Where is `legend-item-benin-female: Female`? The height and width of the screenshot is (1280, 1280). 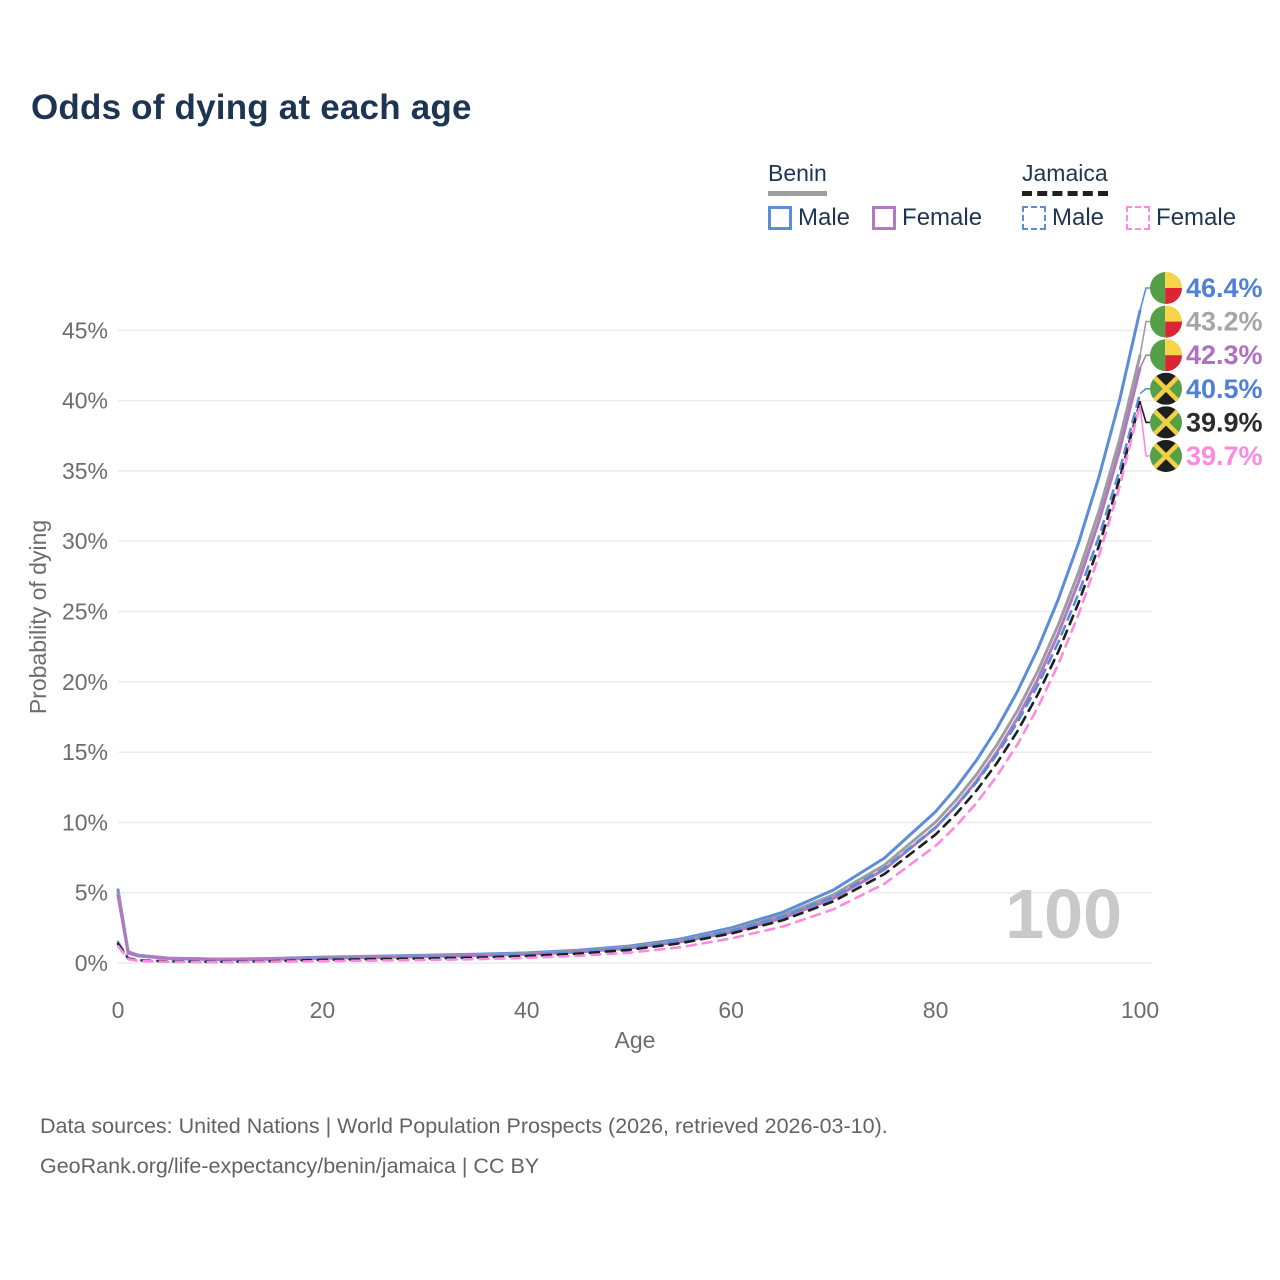
legend-item-benin-female: Female is located at coordinates (927, 218).